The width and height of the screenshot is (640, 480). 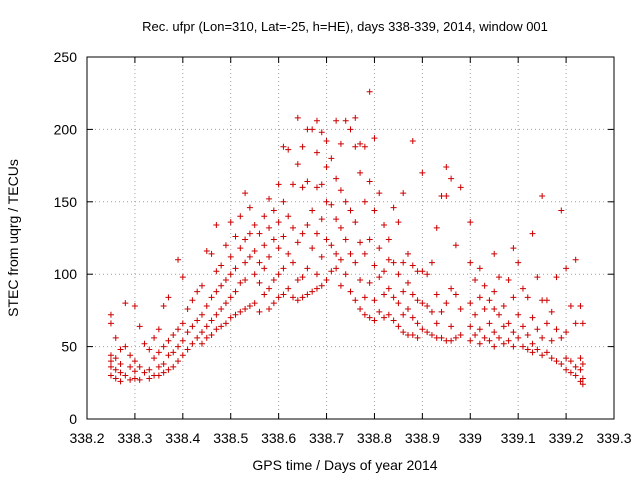 What do you see at coordinates (518, 438) in the screenshot?
I see `x-tick-label: 339.1` at bounding box center [518, 438].